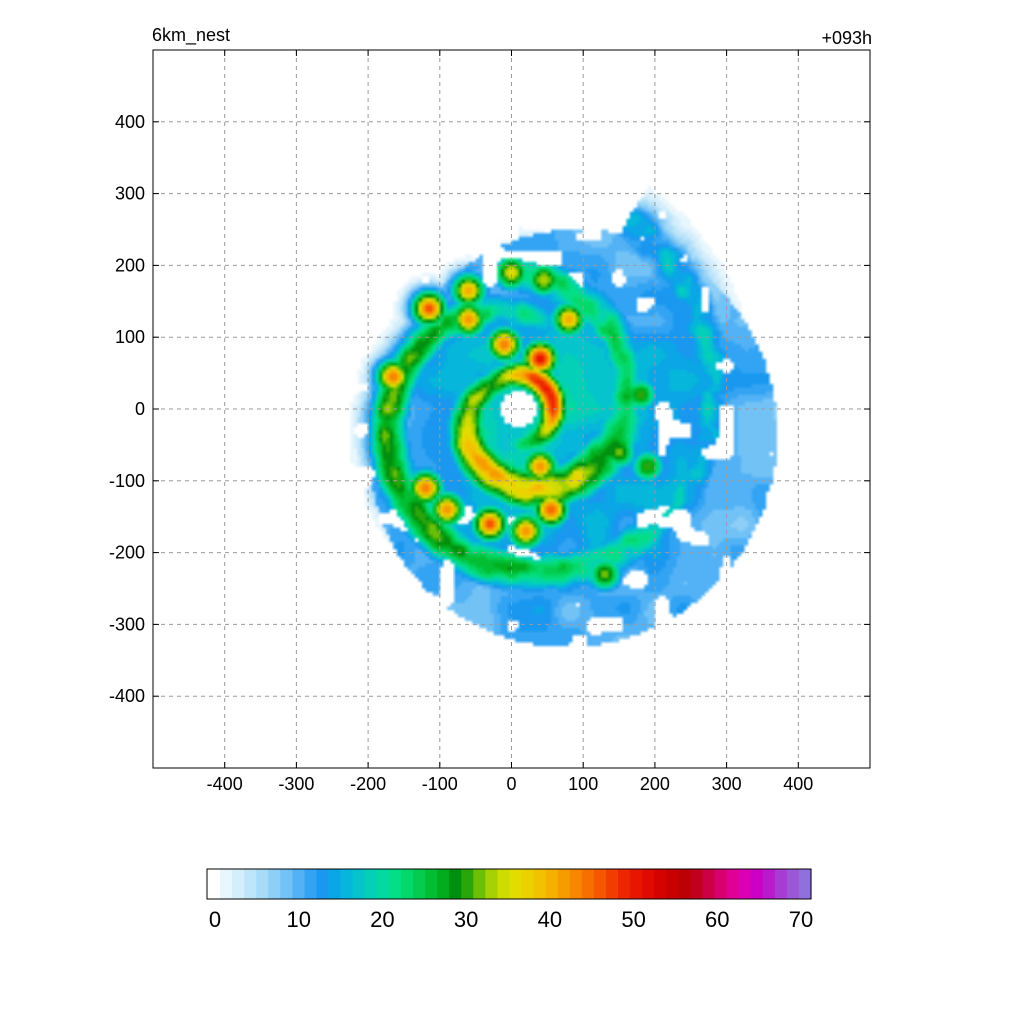 The height and width of the screenshot is (1024, 1024). Describe the element at coordinates (127, 481) in the screenshot. I see `y-tick-label: -100` at that location.